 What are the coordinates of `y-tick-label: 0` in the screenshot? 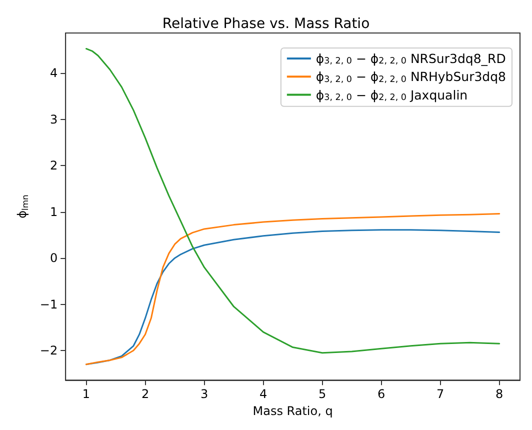 It's located at (54, 258).